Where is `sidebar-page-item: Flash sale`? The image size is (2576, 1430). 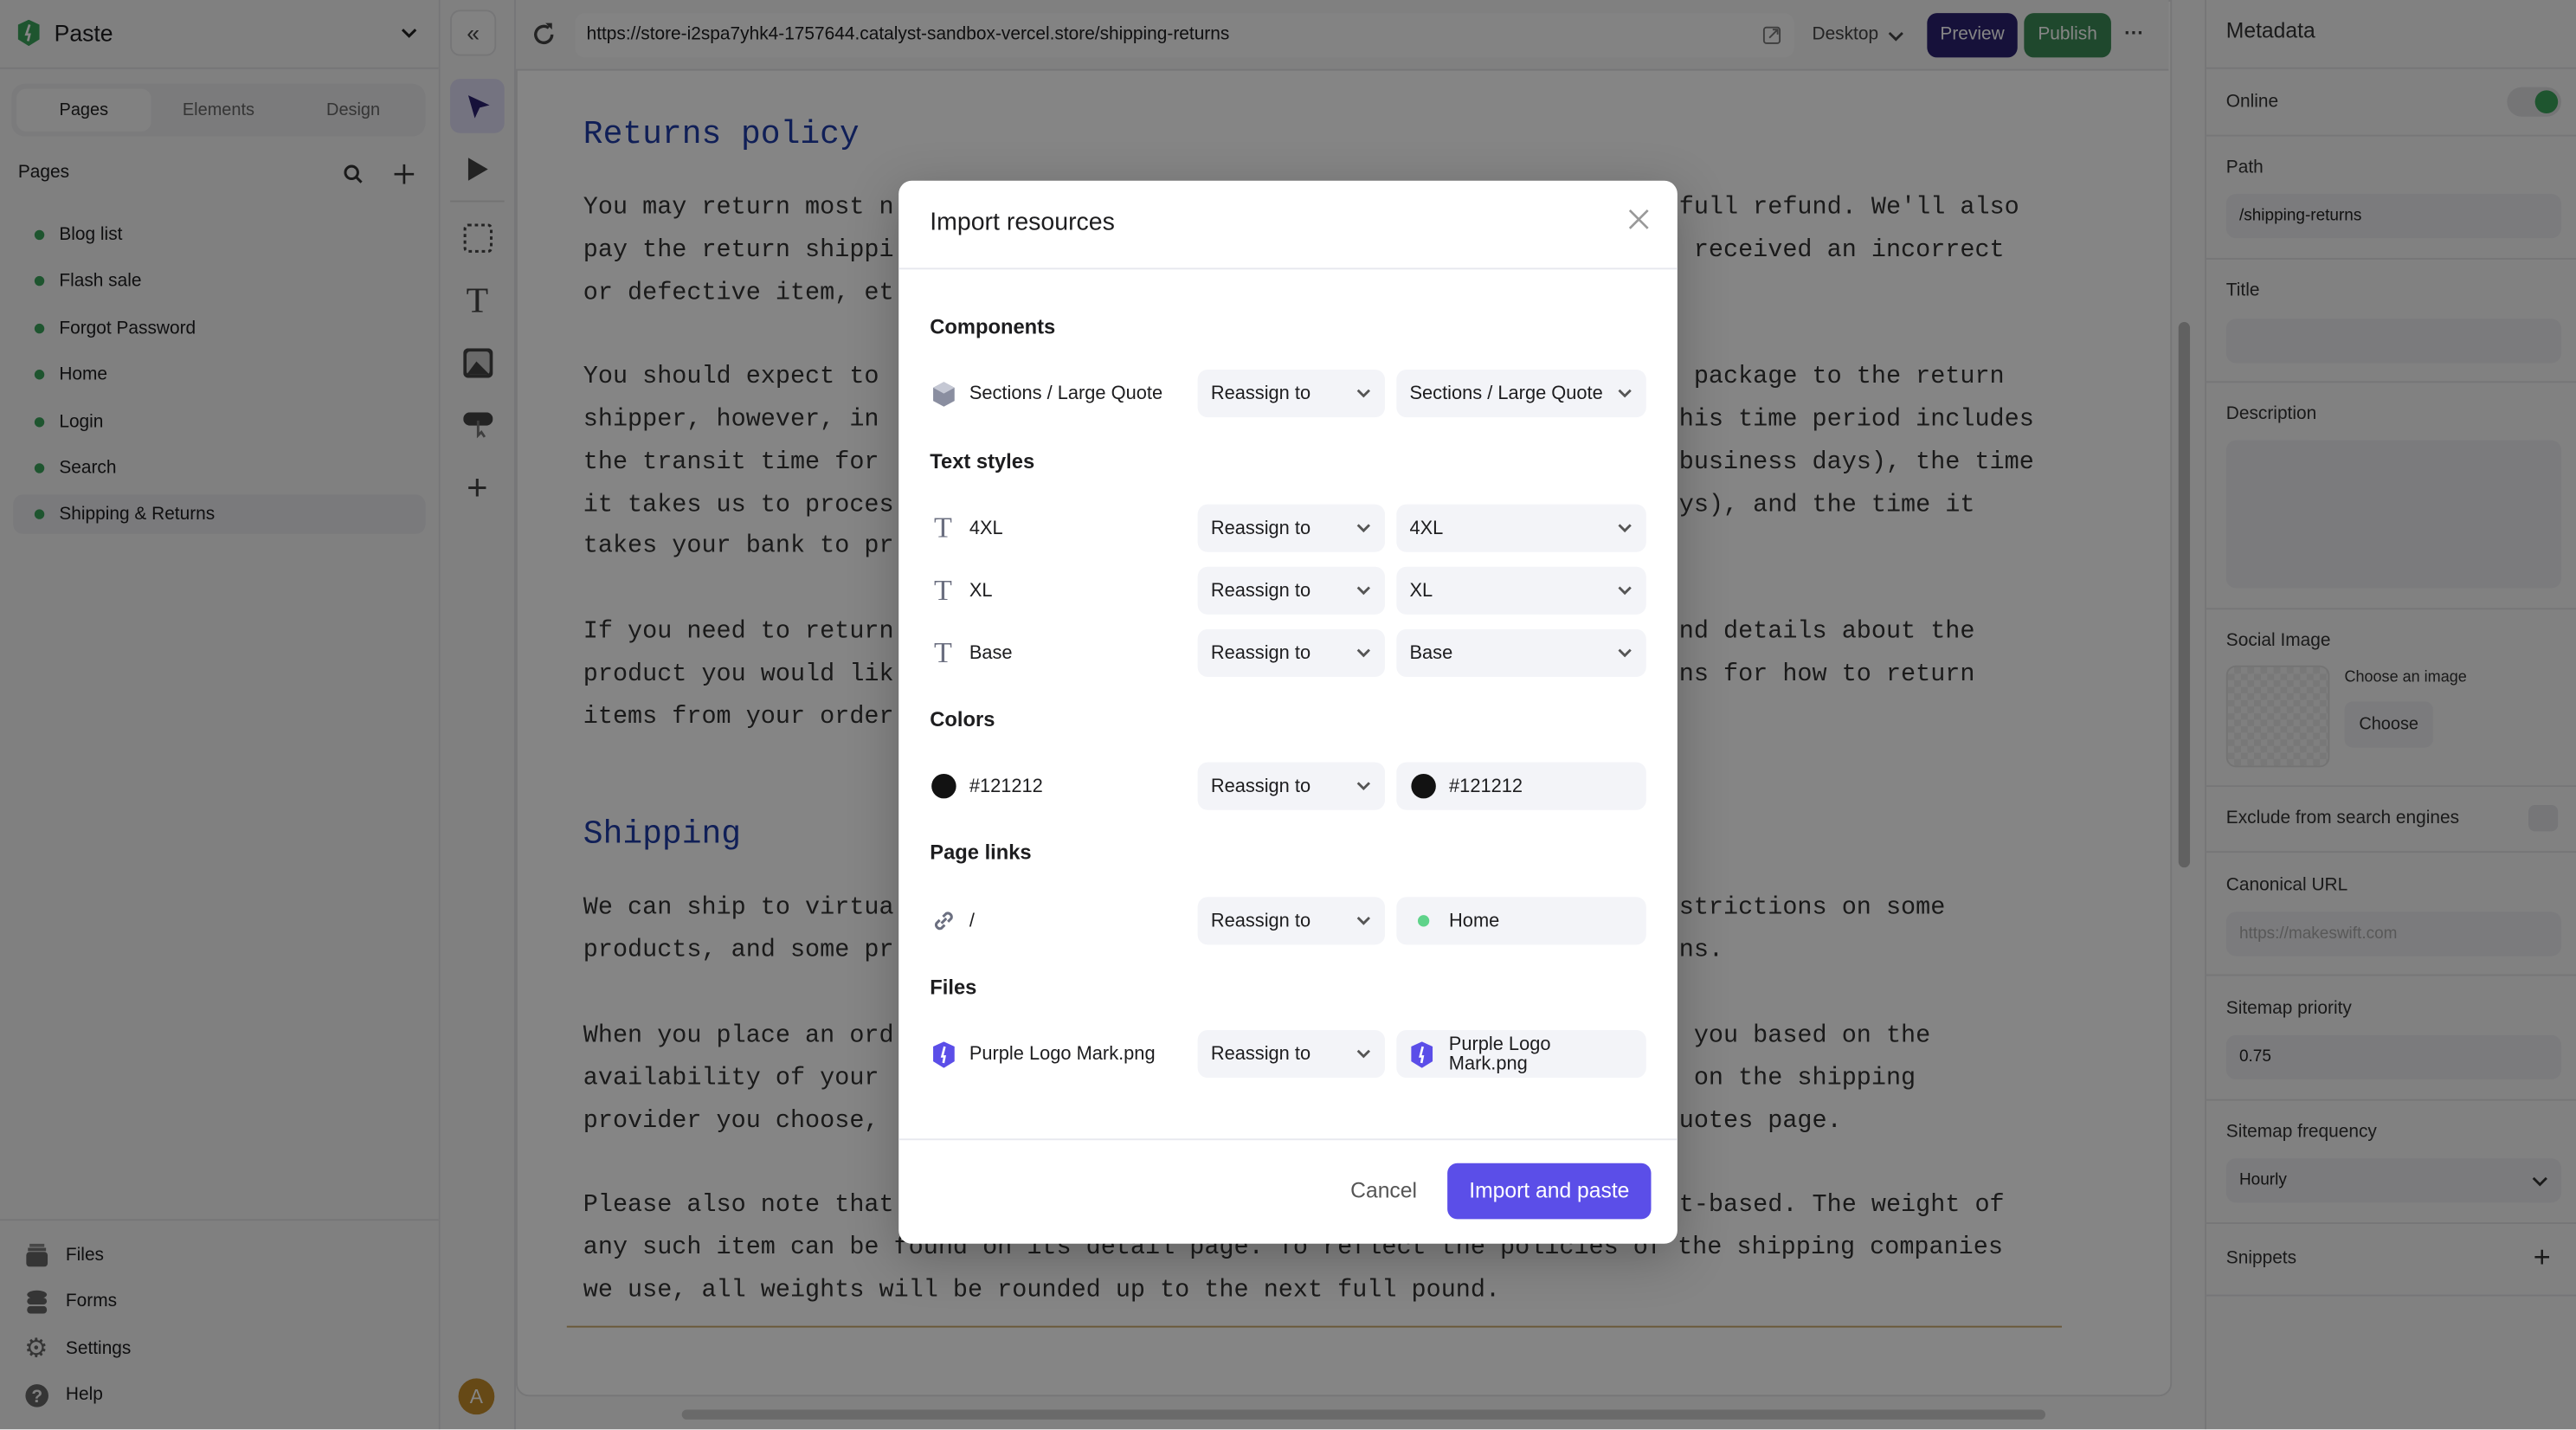
sidebar-page-item: Flash sale is located at coordinates (219, 282).